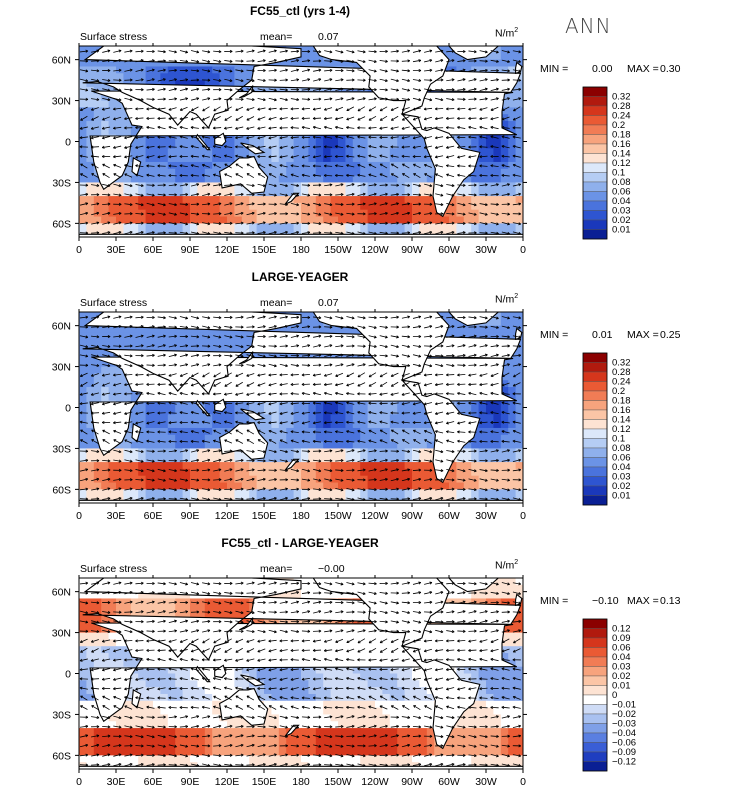 This screenshot has height=800, width=733. Describe the element at coordinates (331, 569) in the screenshot. I see `mean-value: −0.00` at that location.